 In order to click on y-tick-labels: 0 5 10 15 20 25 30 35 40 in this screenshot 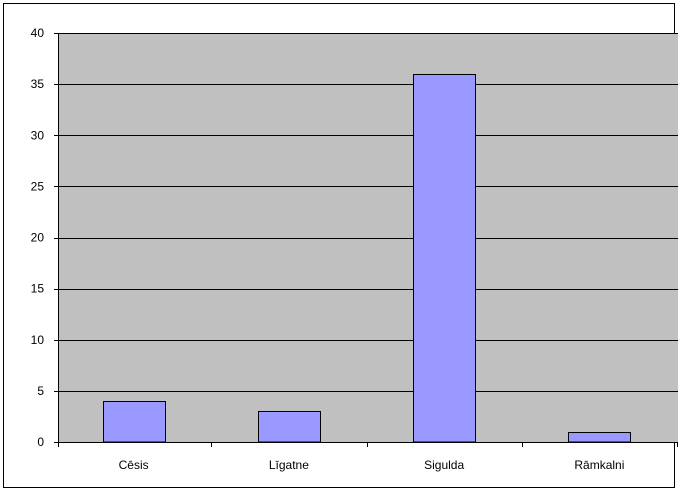, I will do `click(38, 237)`.